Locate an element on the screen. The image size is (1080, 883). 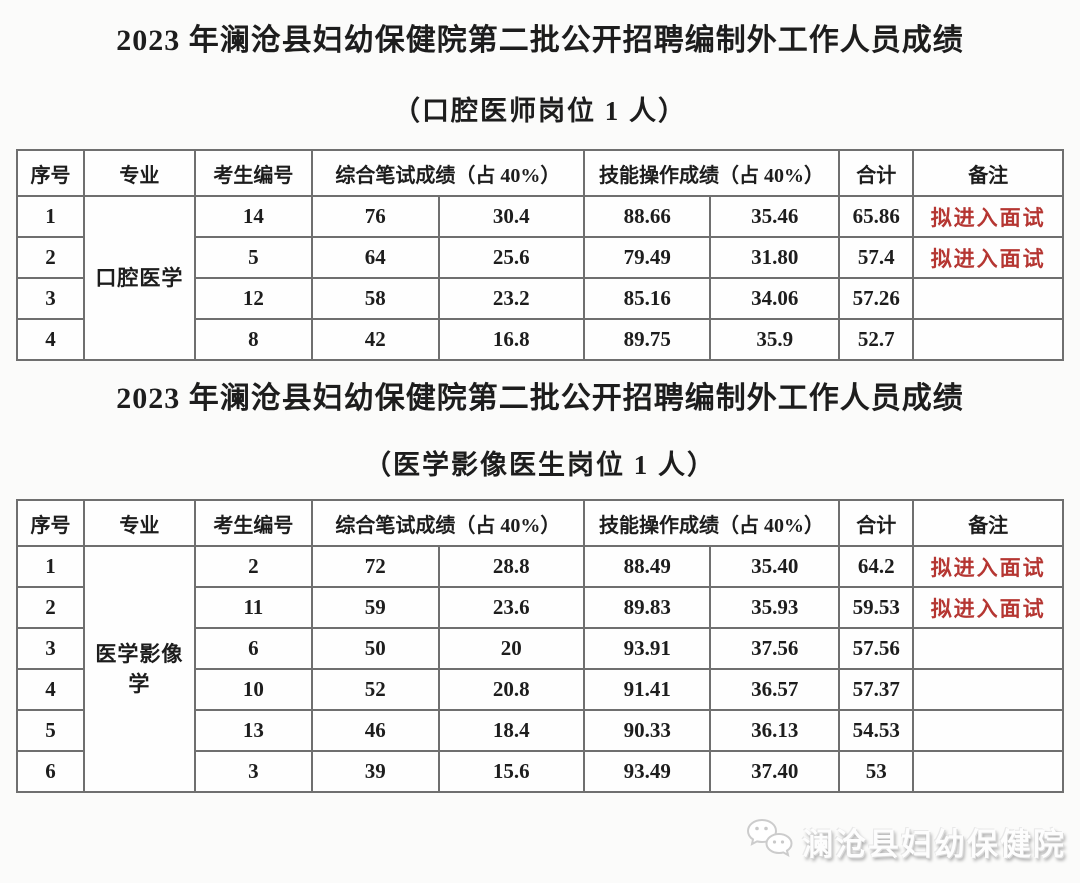
cell-skill-raw: 88.49 is located at coordinates (647, 566).